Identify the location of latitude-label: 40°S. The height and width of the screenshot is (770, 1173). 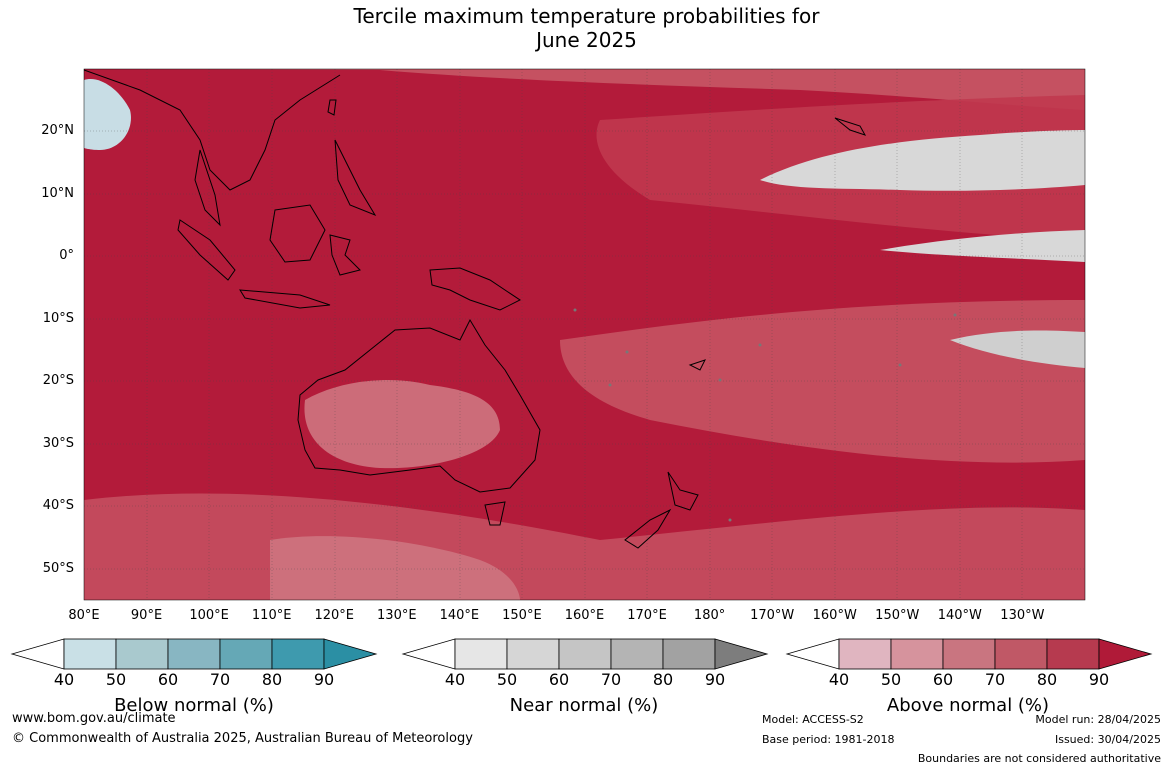
(58, 505).